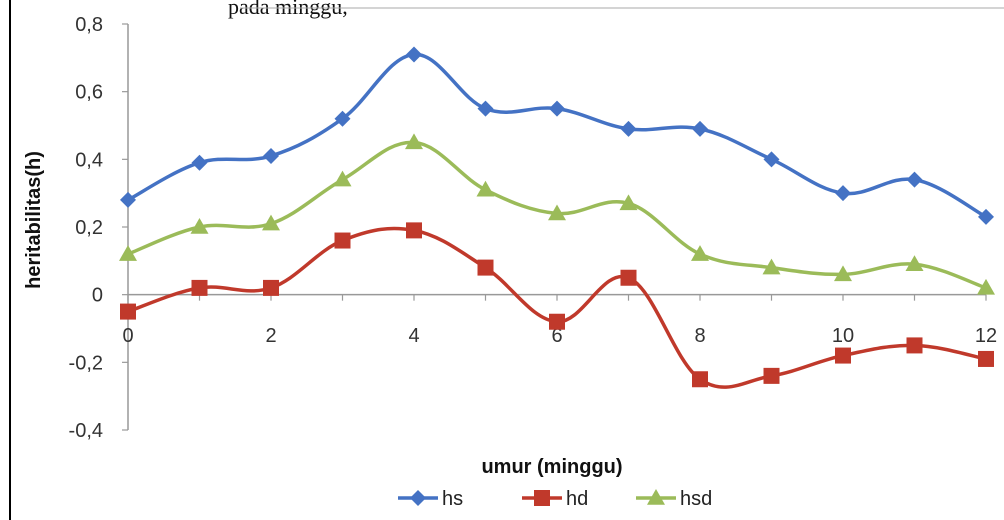 The image size is (1004, 520). What do you see at coordinates (452, 499) in the screenshot?
I see `legend-label: hs` at bounding box center [452, 499].